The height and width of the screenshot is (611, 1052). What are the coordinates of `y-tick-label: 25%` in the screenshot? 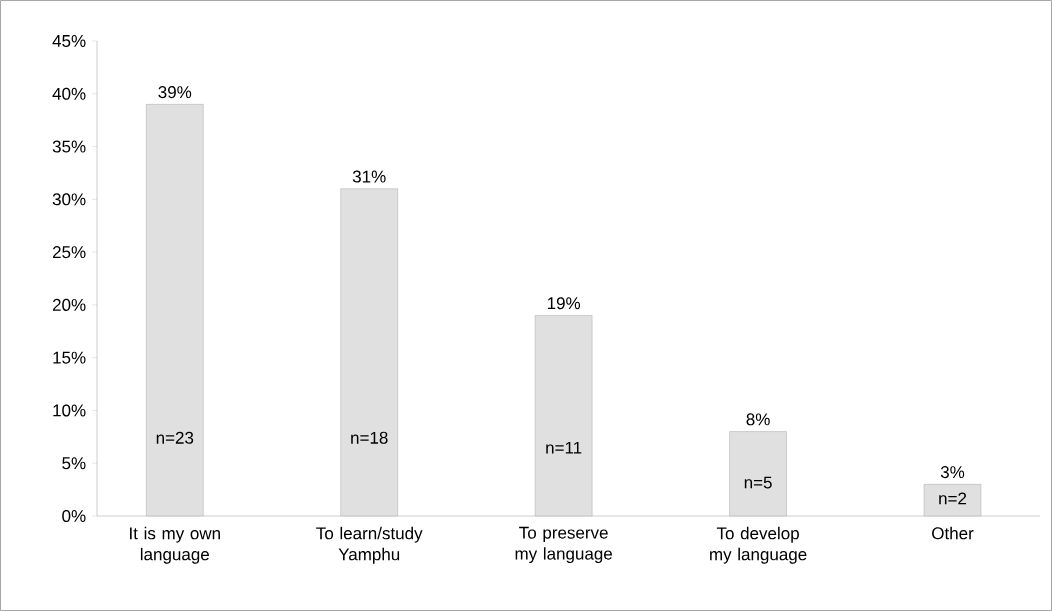 It's located at (69, 252).